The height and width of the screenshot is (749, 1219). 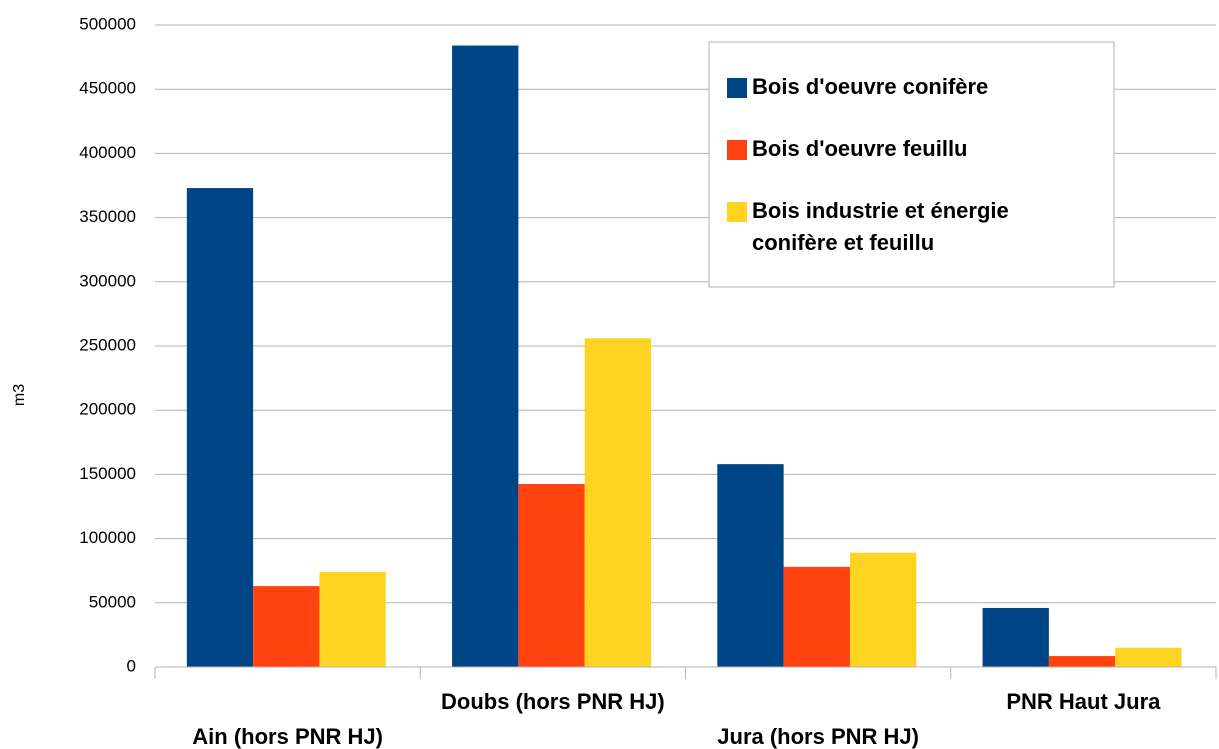 What do you see at coordinates (107, 344) in the screenshot?
I see `y-tick-label: 250000` at bounding box center [107, 344].